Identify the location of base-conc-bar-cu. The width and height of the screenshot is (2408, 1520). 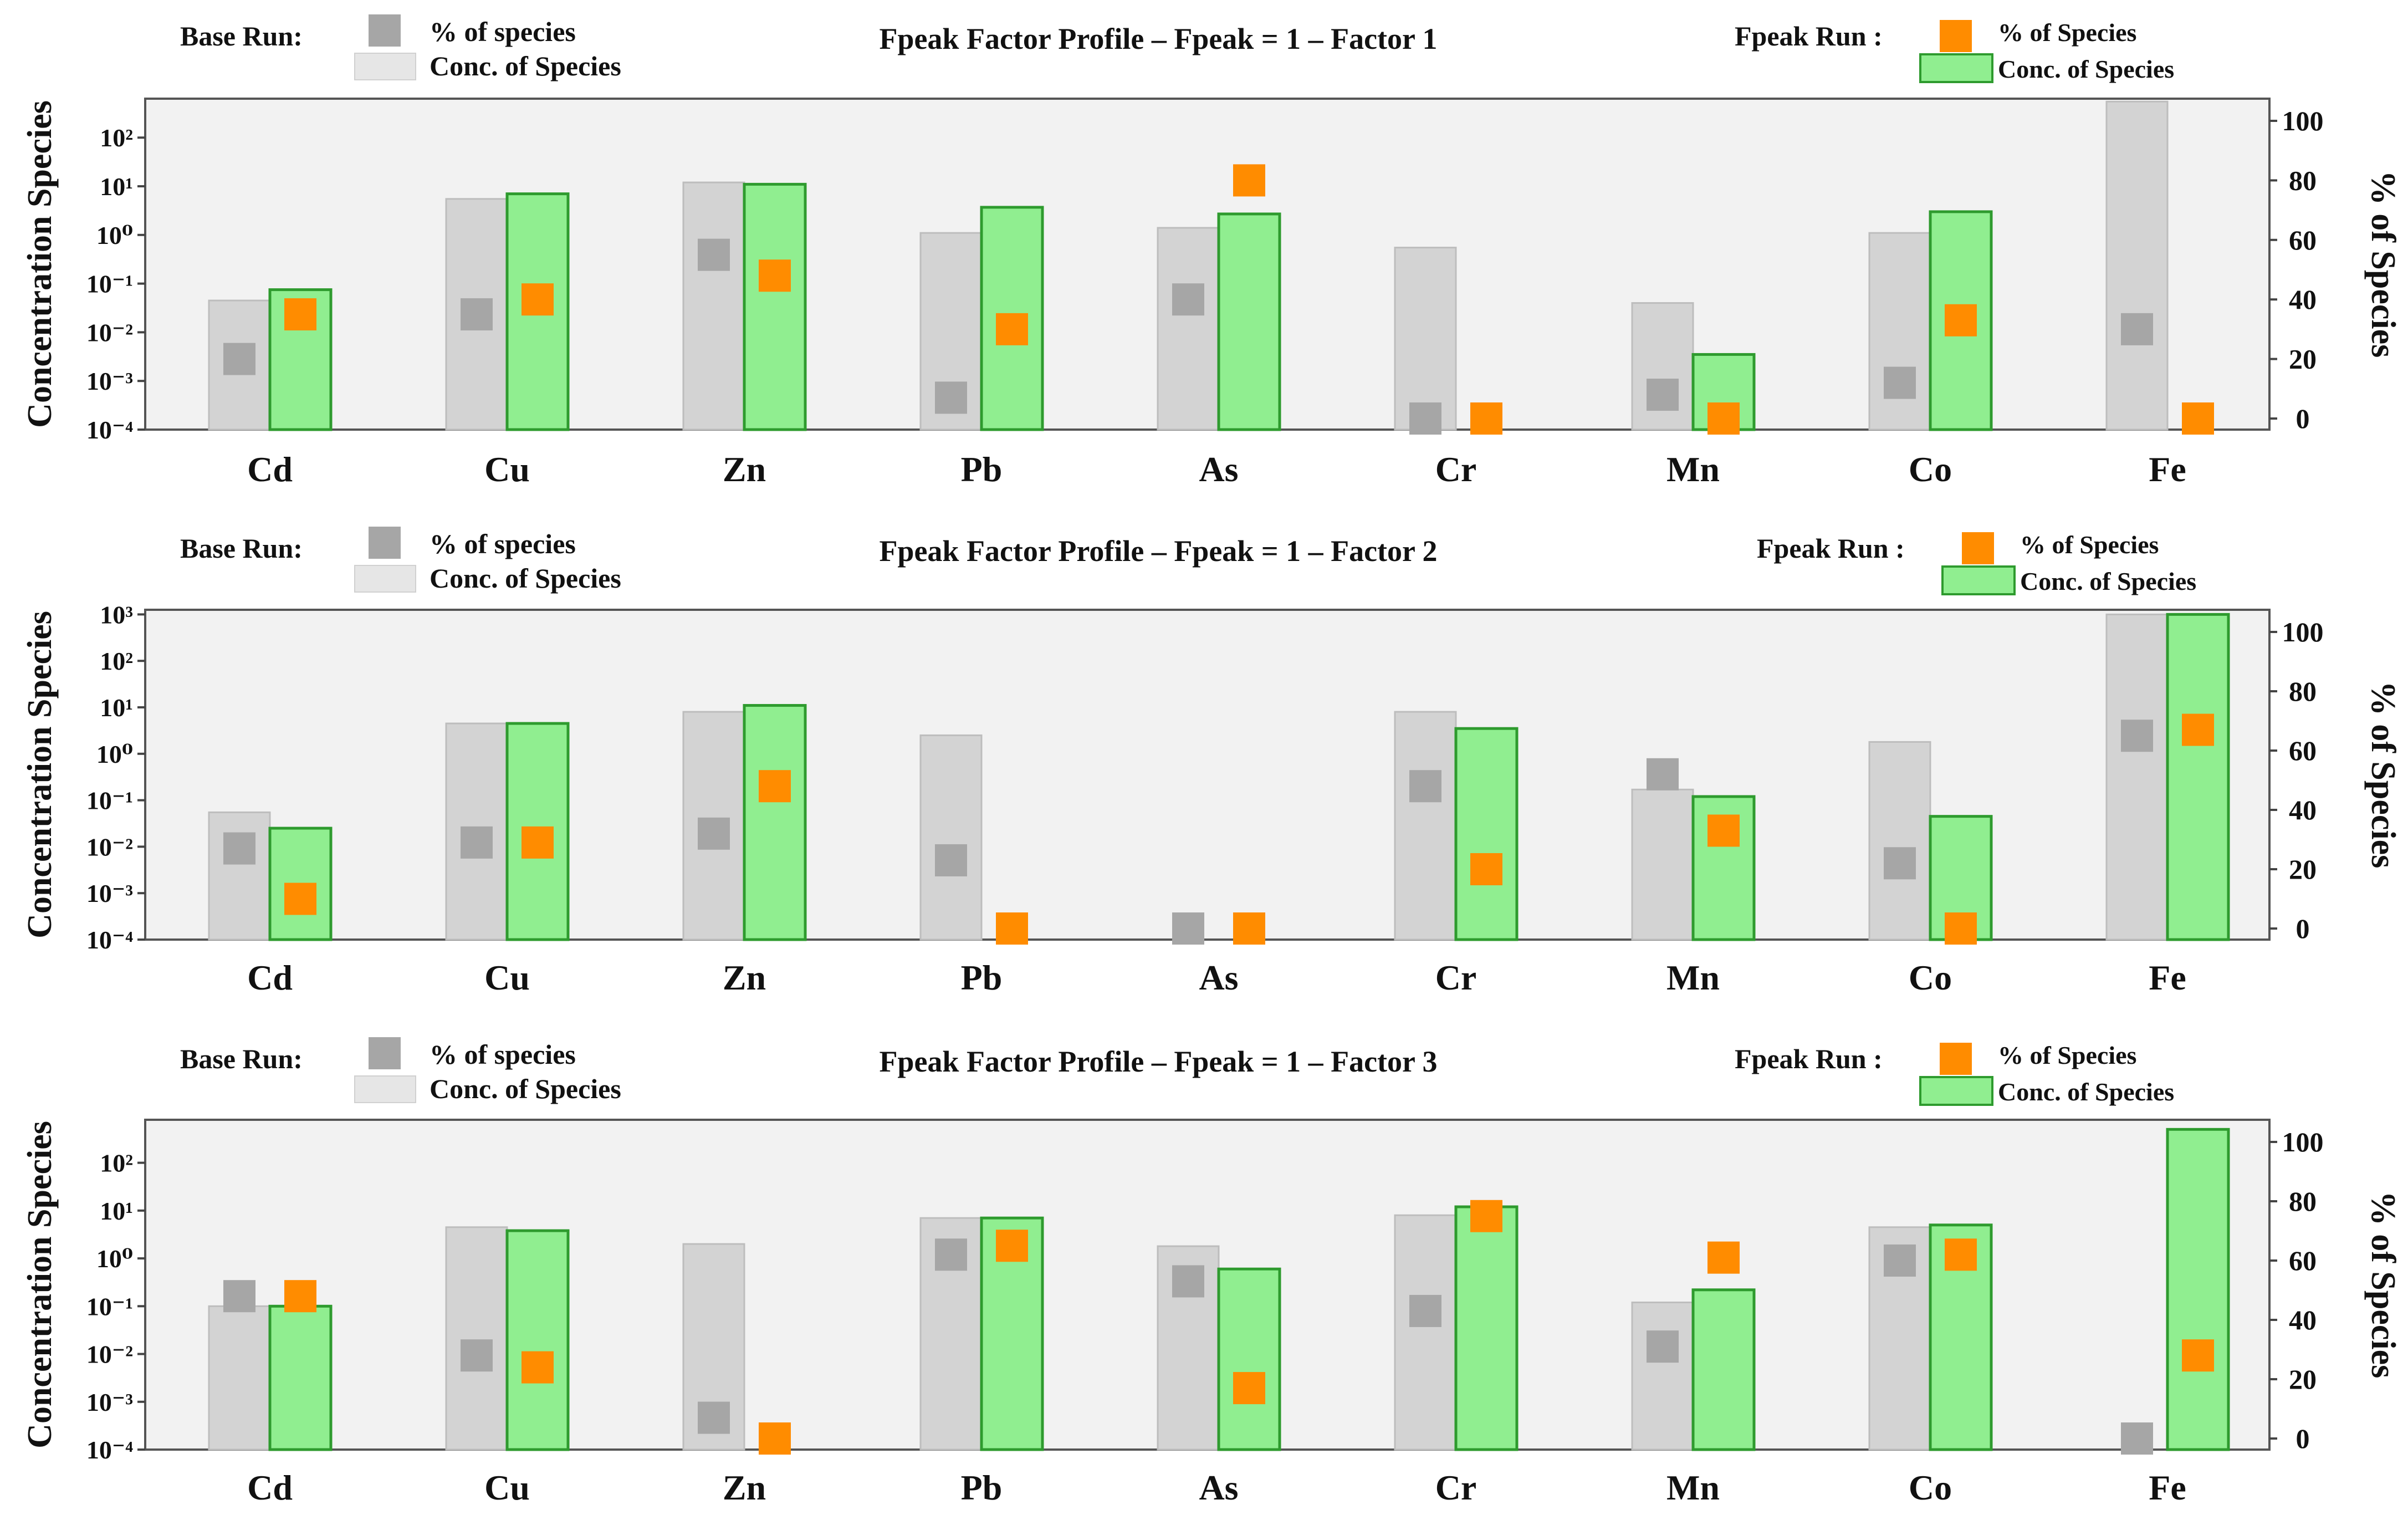
(476, 1338).